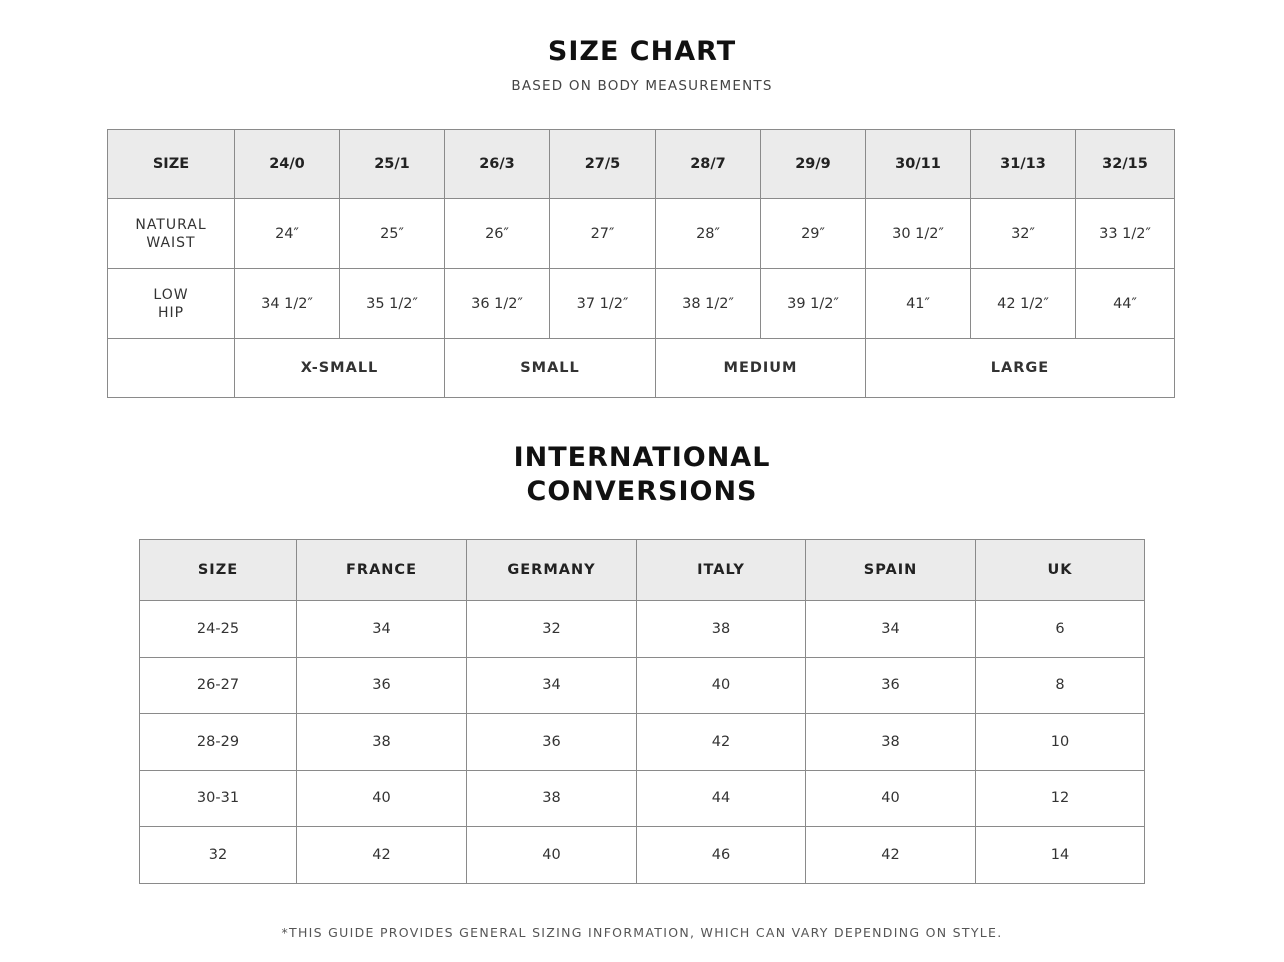  What do you see at coordinates (392, 303) in the screenshot?
I see `measurement-cell: 35 1/2″` at bounding box center [392, 303].